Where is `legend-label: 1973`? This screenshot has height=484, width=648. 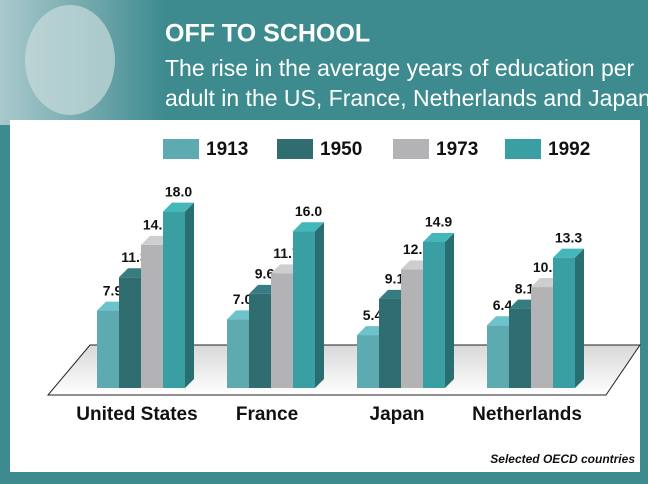 legend-label: 1973 is located at coordinates (457, 149).